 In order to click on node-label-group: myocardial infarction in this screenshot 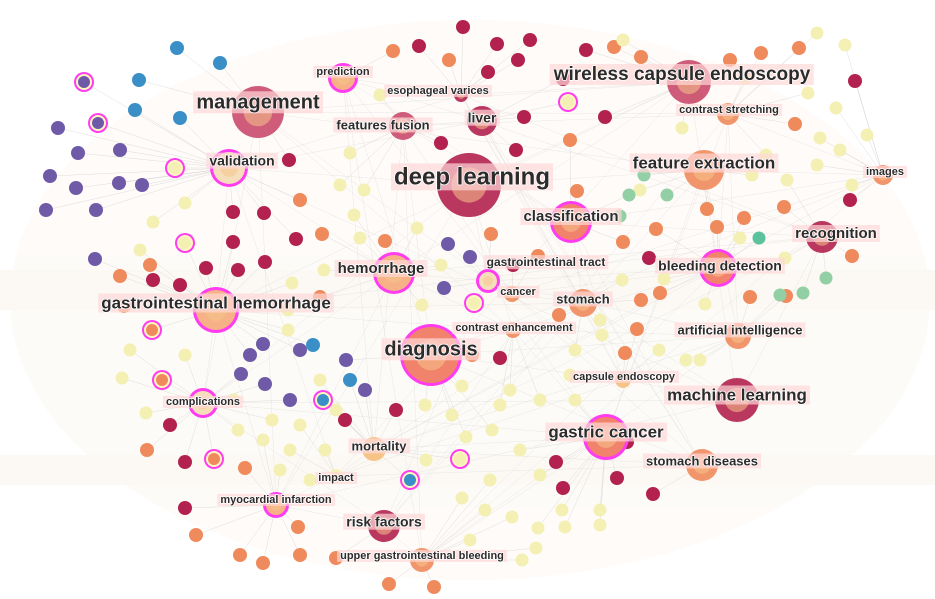, I will do `click(276, 500)`.